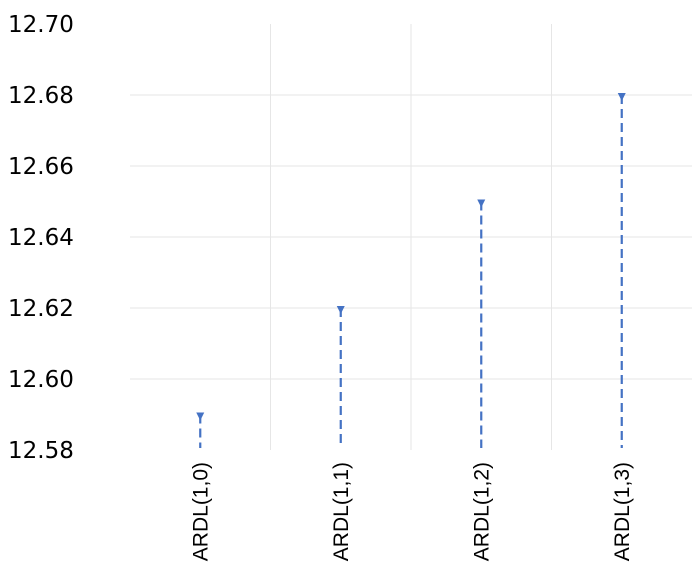  What do you see at coordinates (41, 167) in the screenshot?
I see `y-tick-label: 12.66` at bounding box center [41, 167].